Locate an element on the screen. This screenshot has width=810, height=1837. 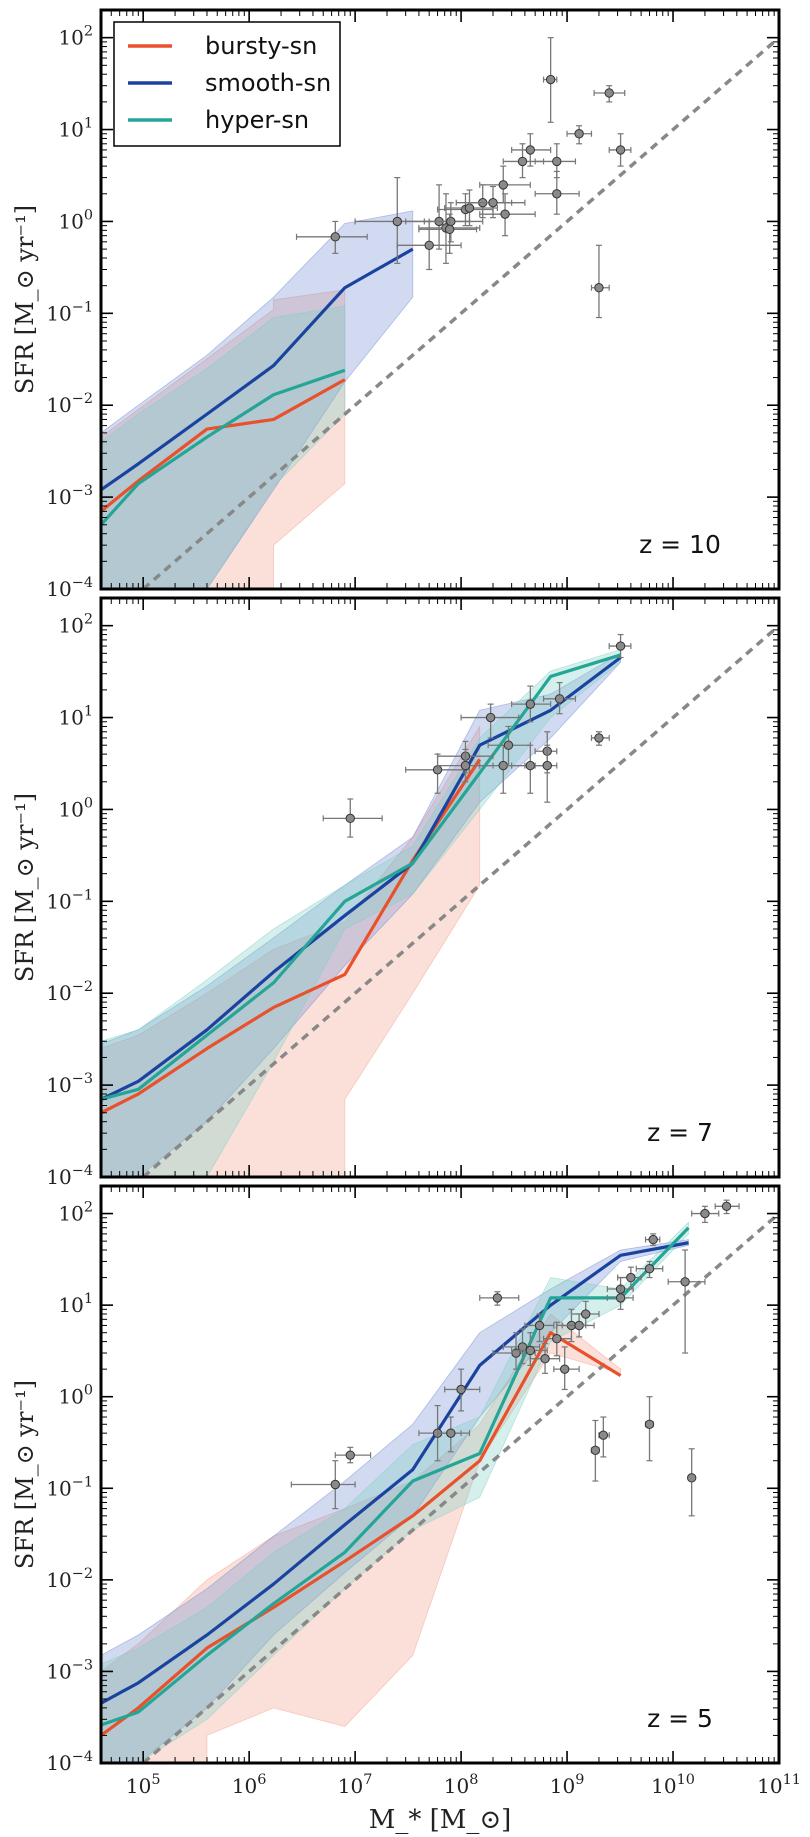
y-tick-label: 10⁰ is located at coordinates (75, 220).